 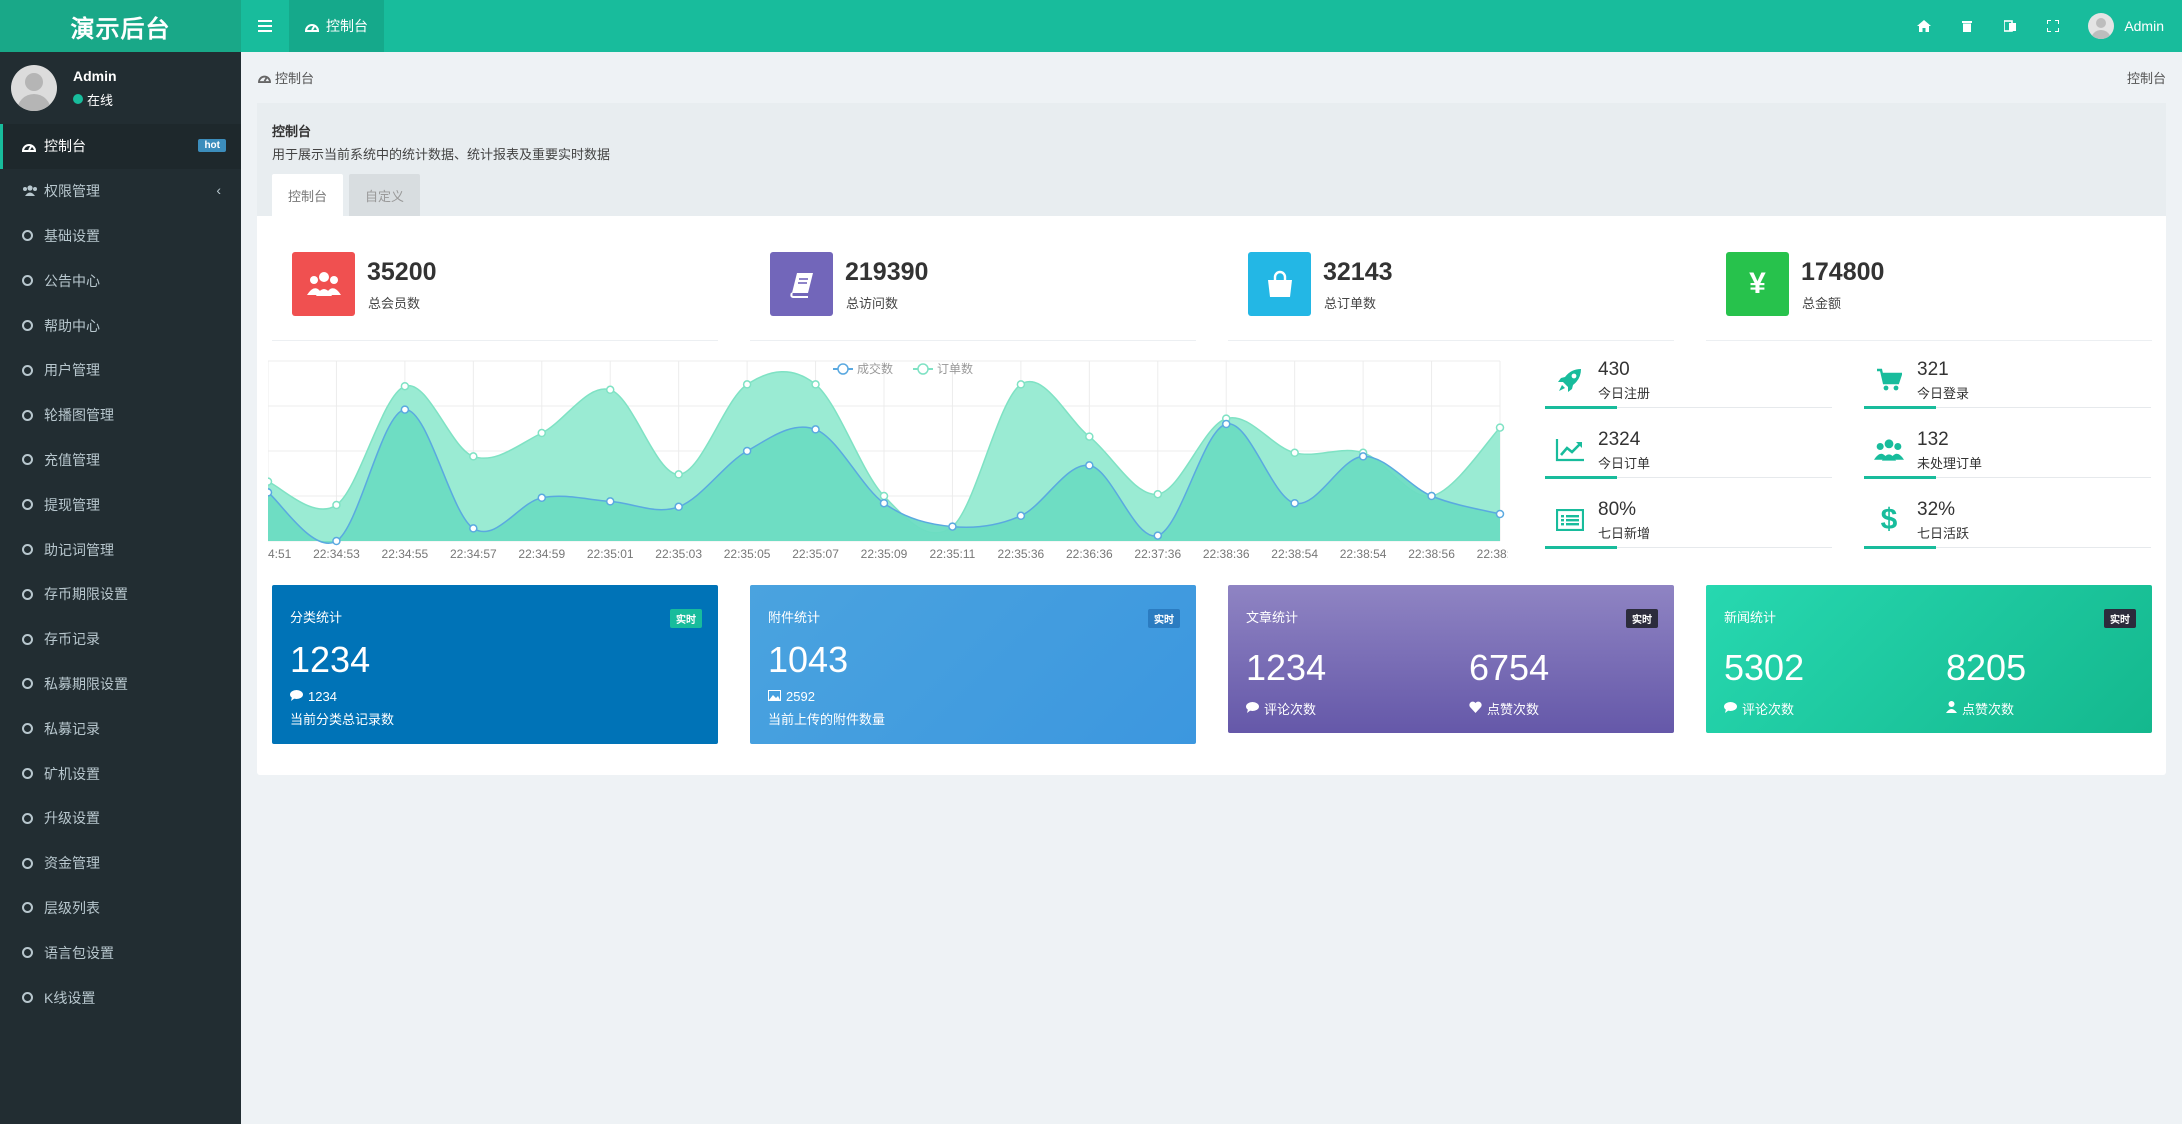 What do you see at coordinates (1923, 26) in the screenshot?
I see `home-icon` at bounding box center [1923, 26].